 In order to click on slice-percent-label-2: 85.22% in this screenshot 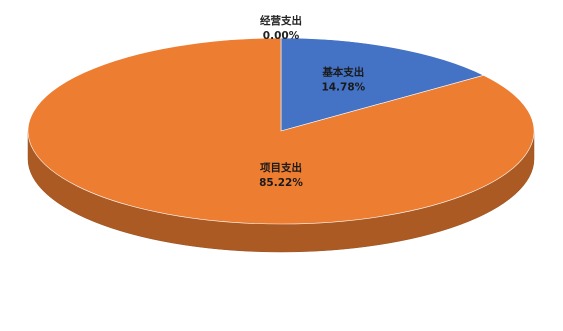, I will do `click(281, 183)`.